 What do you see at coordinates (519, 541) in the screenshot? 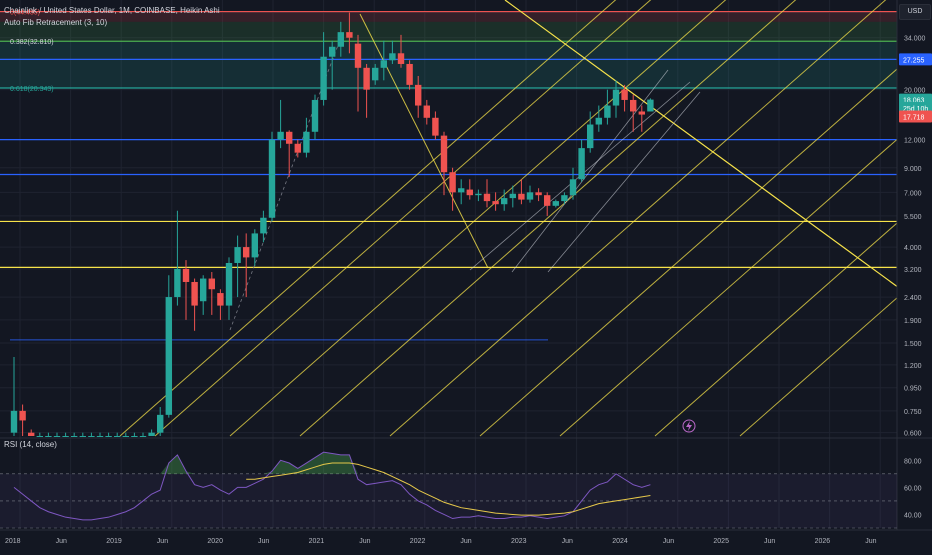
I see `time-tick-label: 2023` at bounding box center [519, 541].